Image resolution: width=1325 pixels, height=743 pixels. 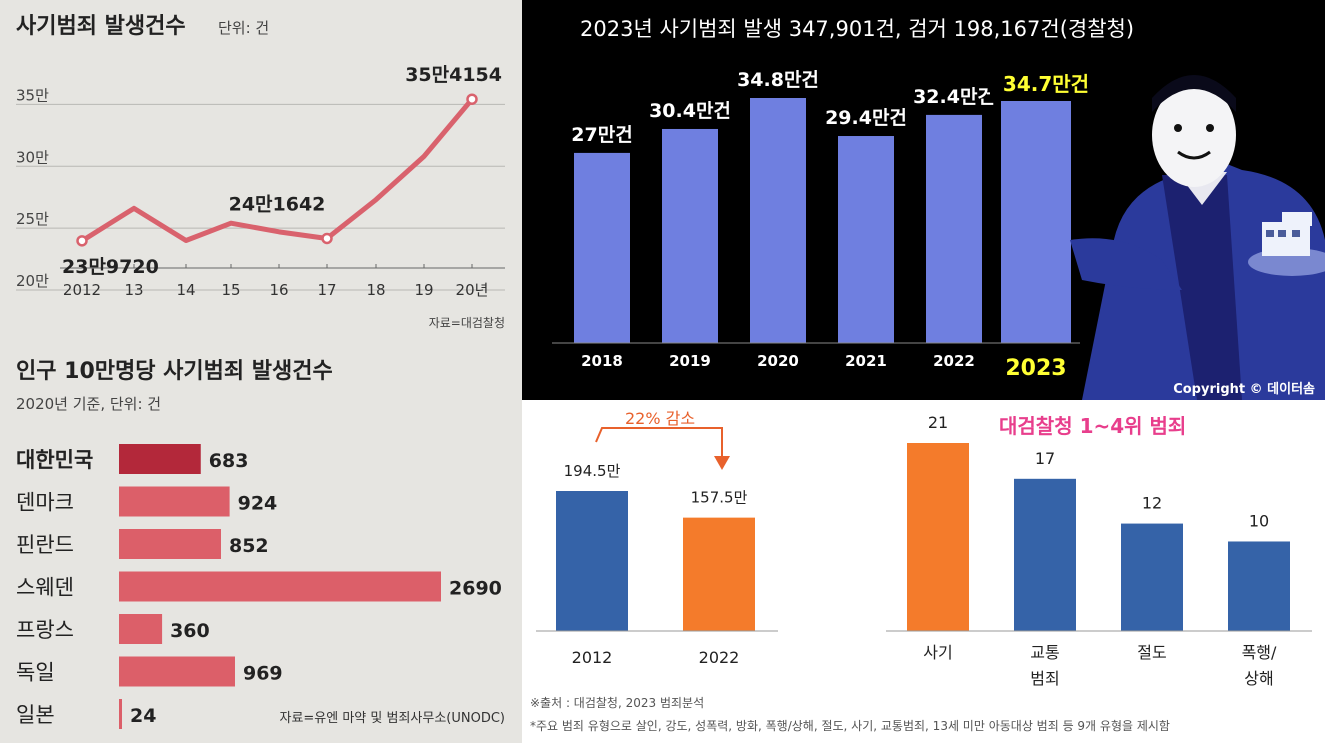 I want to click on crime-type-category-label: 폭행/, so click(x=1259, y=652).